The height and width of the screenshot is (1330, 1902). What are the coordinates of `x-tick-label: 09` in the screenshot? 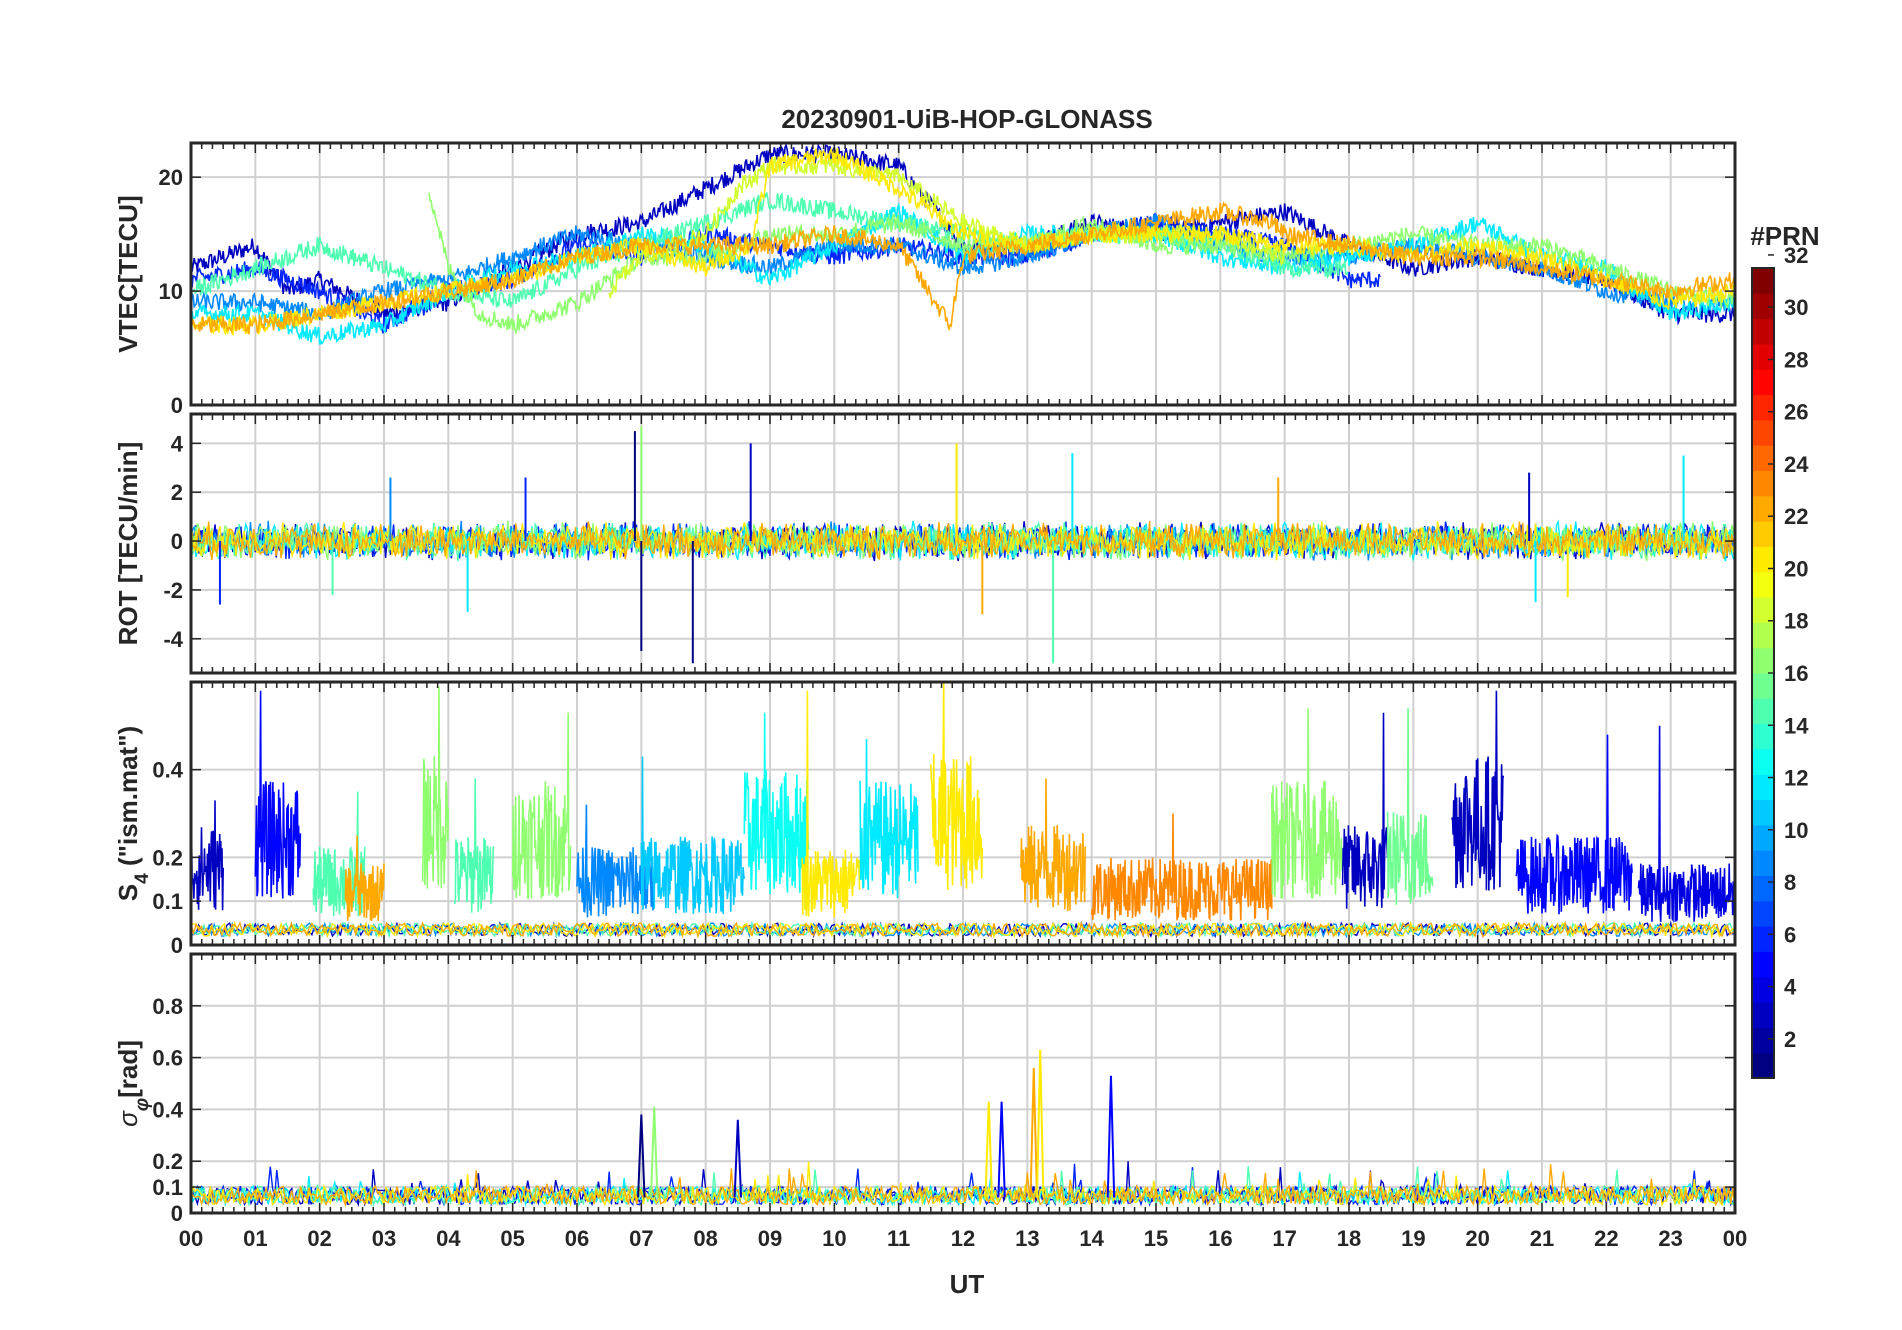 It's located at (770, 1238).